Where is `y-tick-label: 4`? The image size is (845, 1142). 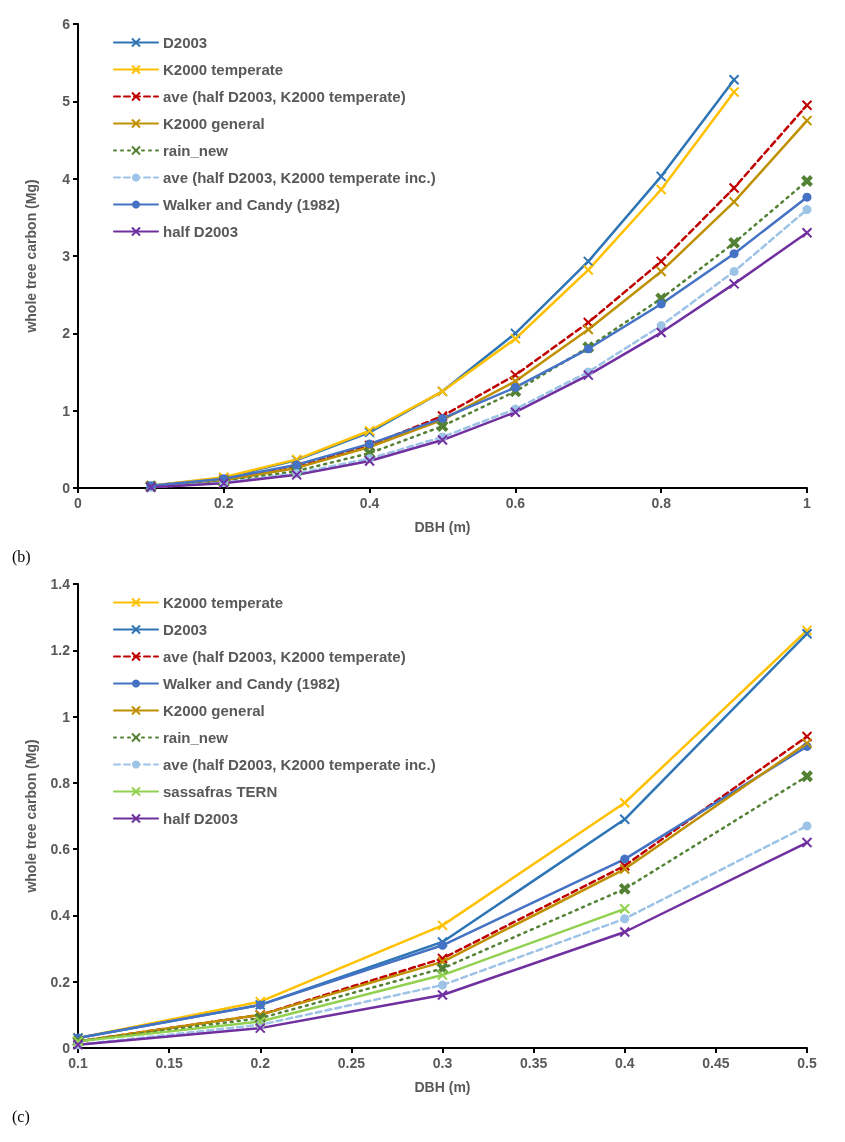 y-tick-label: 4 is located at coordinates (66, 178).